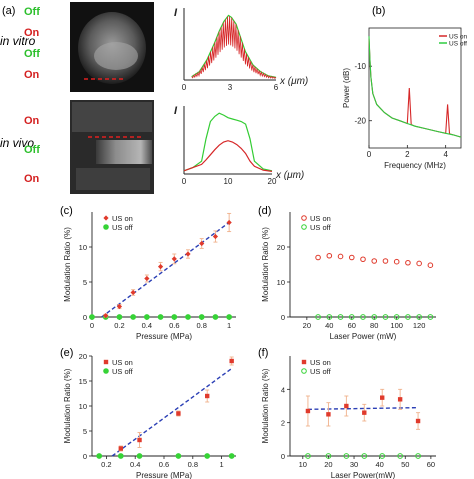 Image resolution: width=474 pixels, height=479 pixels. What do you see at coordinates (32, 179) in the screenshot?
I see `vivo-state-3: On` at bounding box center [32, 179].